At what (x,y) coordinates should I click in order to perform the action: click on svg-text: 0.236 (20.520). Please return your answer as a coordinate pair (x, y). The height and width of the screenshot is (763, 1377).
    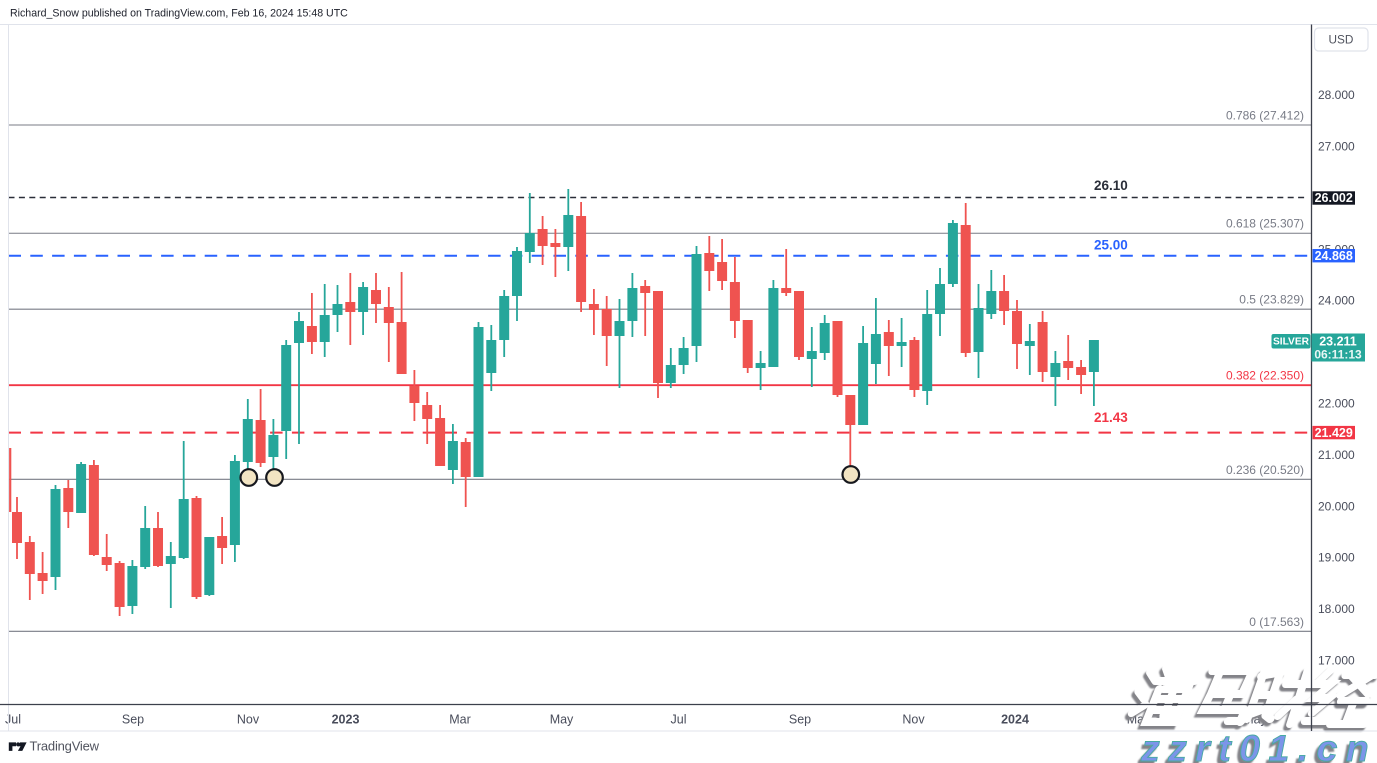
    Looking at the image, I should click on (1265, 470).